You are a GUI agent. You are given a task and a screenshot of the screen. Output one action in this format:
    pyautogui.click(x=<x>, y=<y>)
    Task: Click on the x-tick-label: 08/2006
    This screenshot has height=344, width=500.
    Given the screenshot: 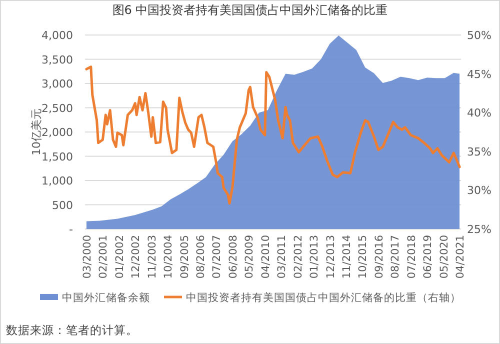 What is the action you would take?
    pyautogui.click(x=201, y=256)
    